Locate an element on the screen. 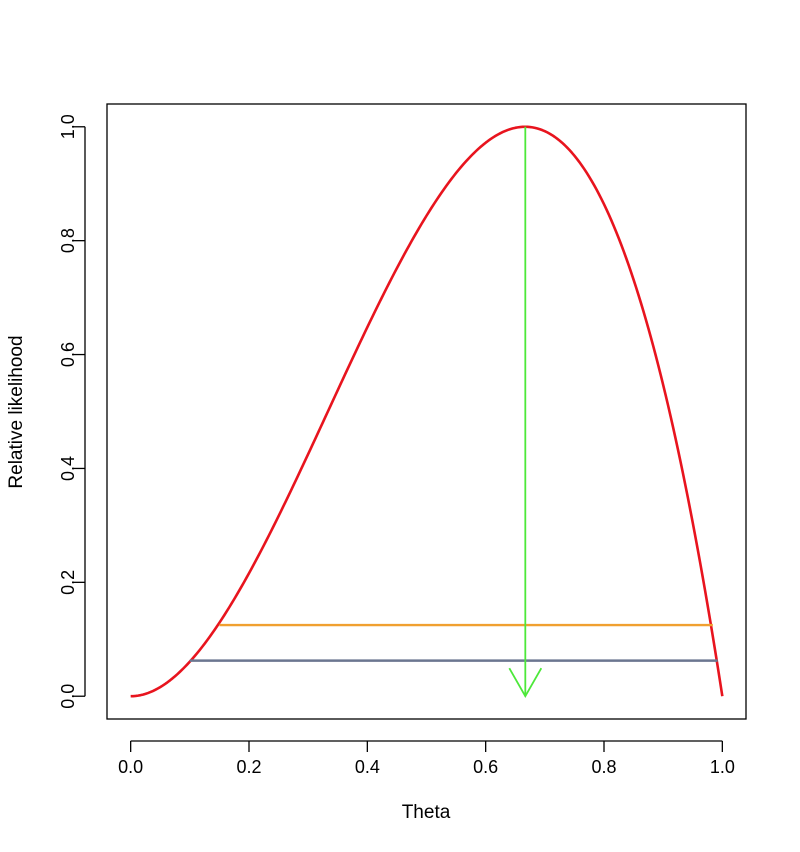 The height and width of the screenshot is (852, 800). y-tick-label: 1.0 is located at coordinates (68, 126).